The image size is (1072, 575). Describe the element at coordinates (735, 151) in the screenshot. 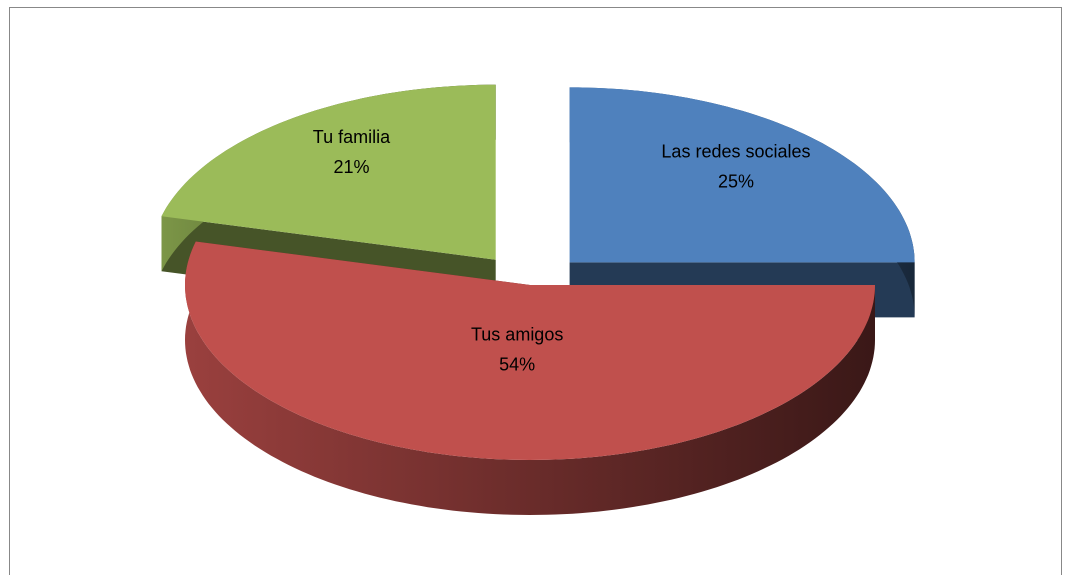

I see `data-label-name: Las redes sociales` at that location.